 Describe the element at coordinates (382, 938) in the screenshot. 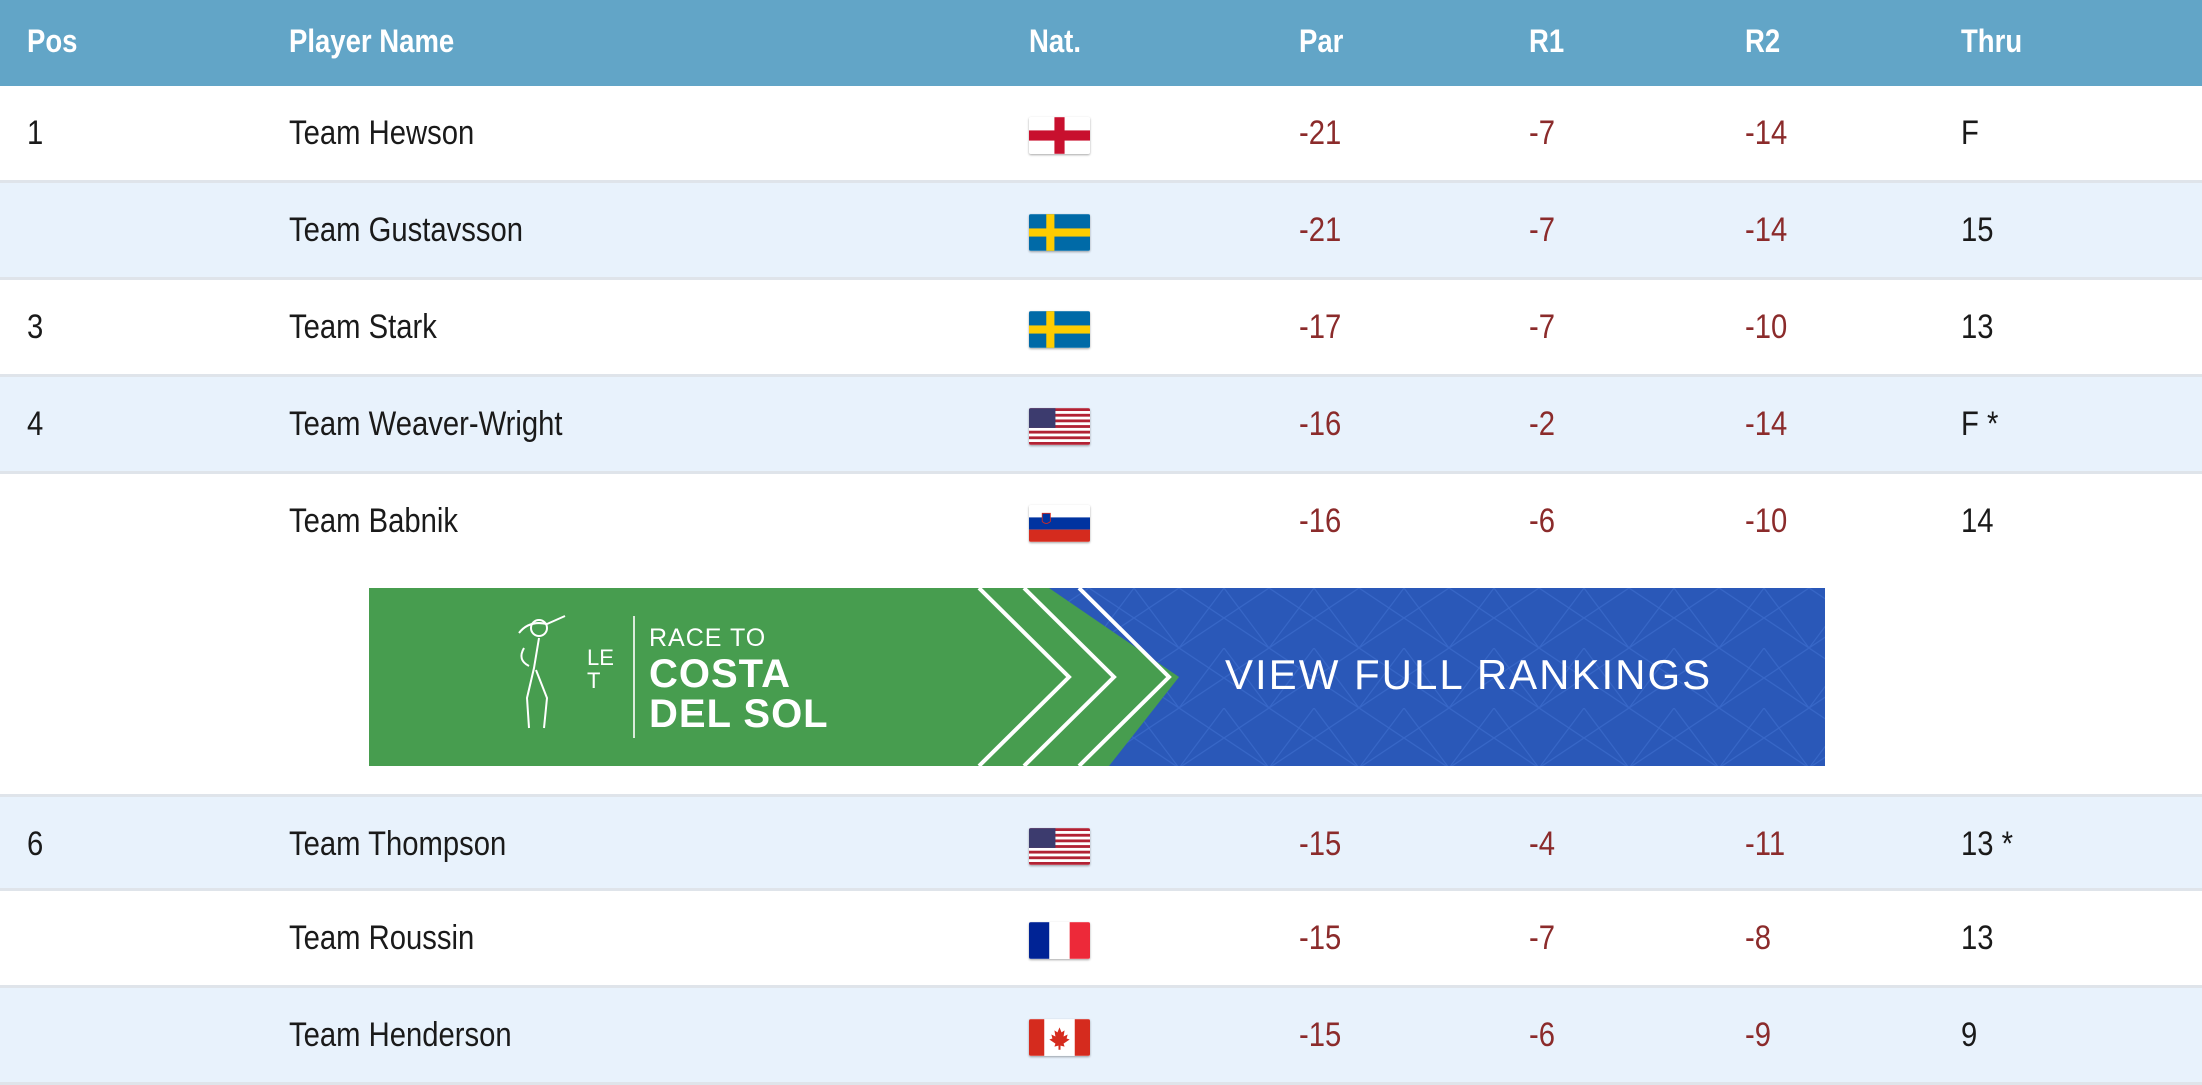

I see `row-player-name: Team Roussin` at that location.